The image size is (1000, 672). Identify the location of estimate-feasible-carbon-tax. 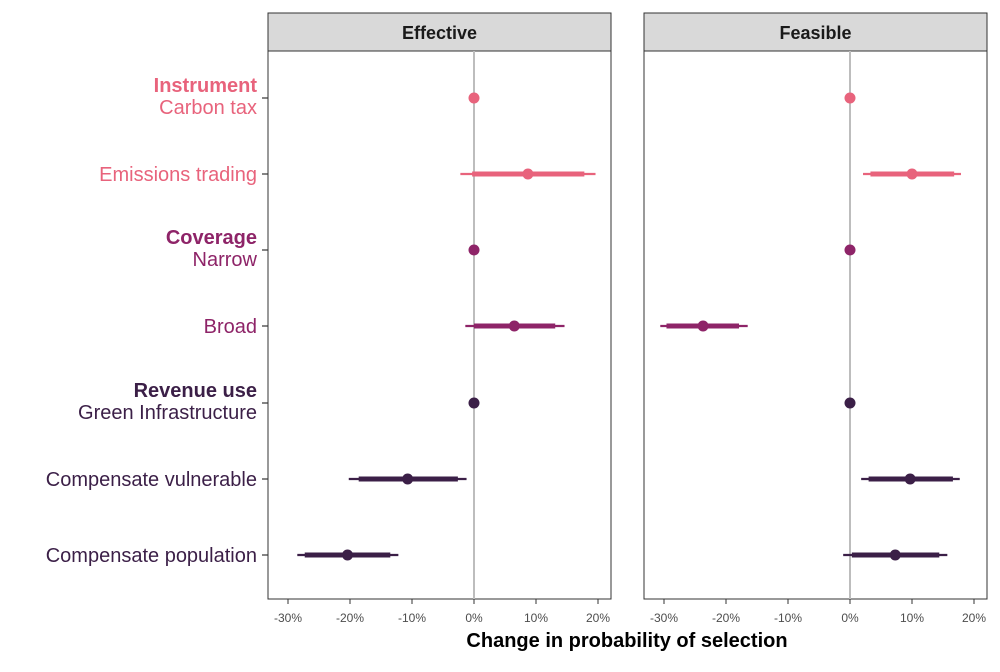
(850, 98).